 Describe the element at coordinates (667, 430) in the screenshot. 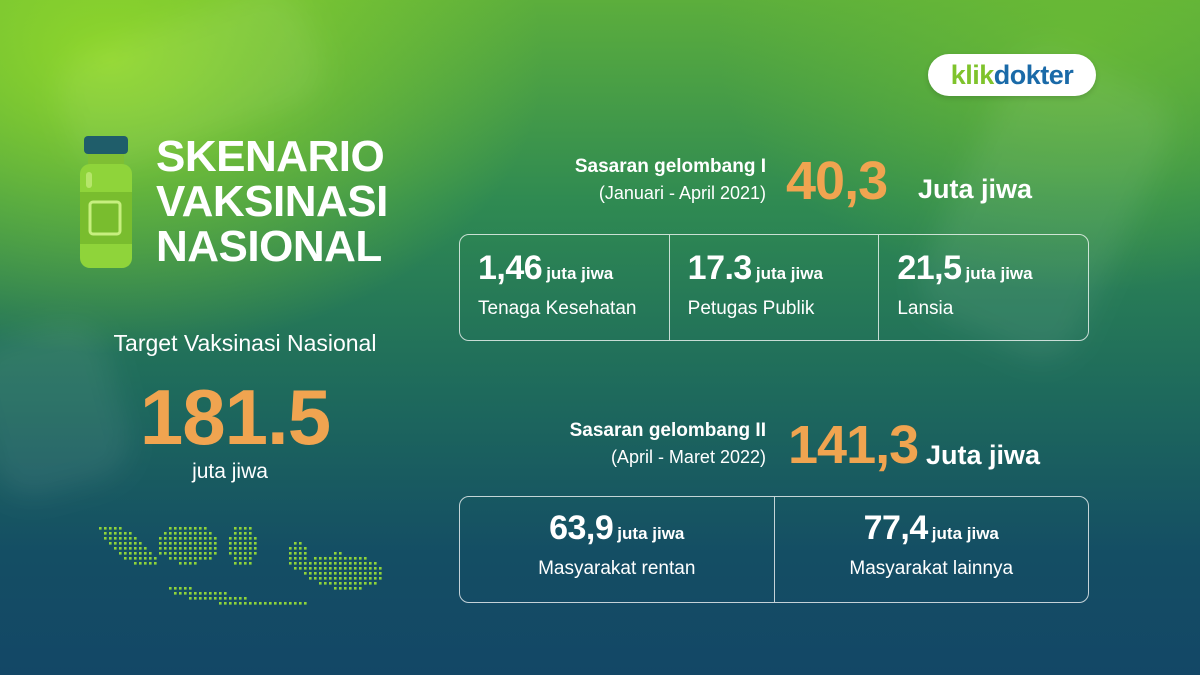

I see `wave2-title: Sasaran gelombang II` at that location.